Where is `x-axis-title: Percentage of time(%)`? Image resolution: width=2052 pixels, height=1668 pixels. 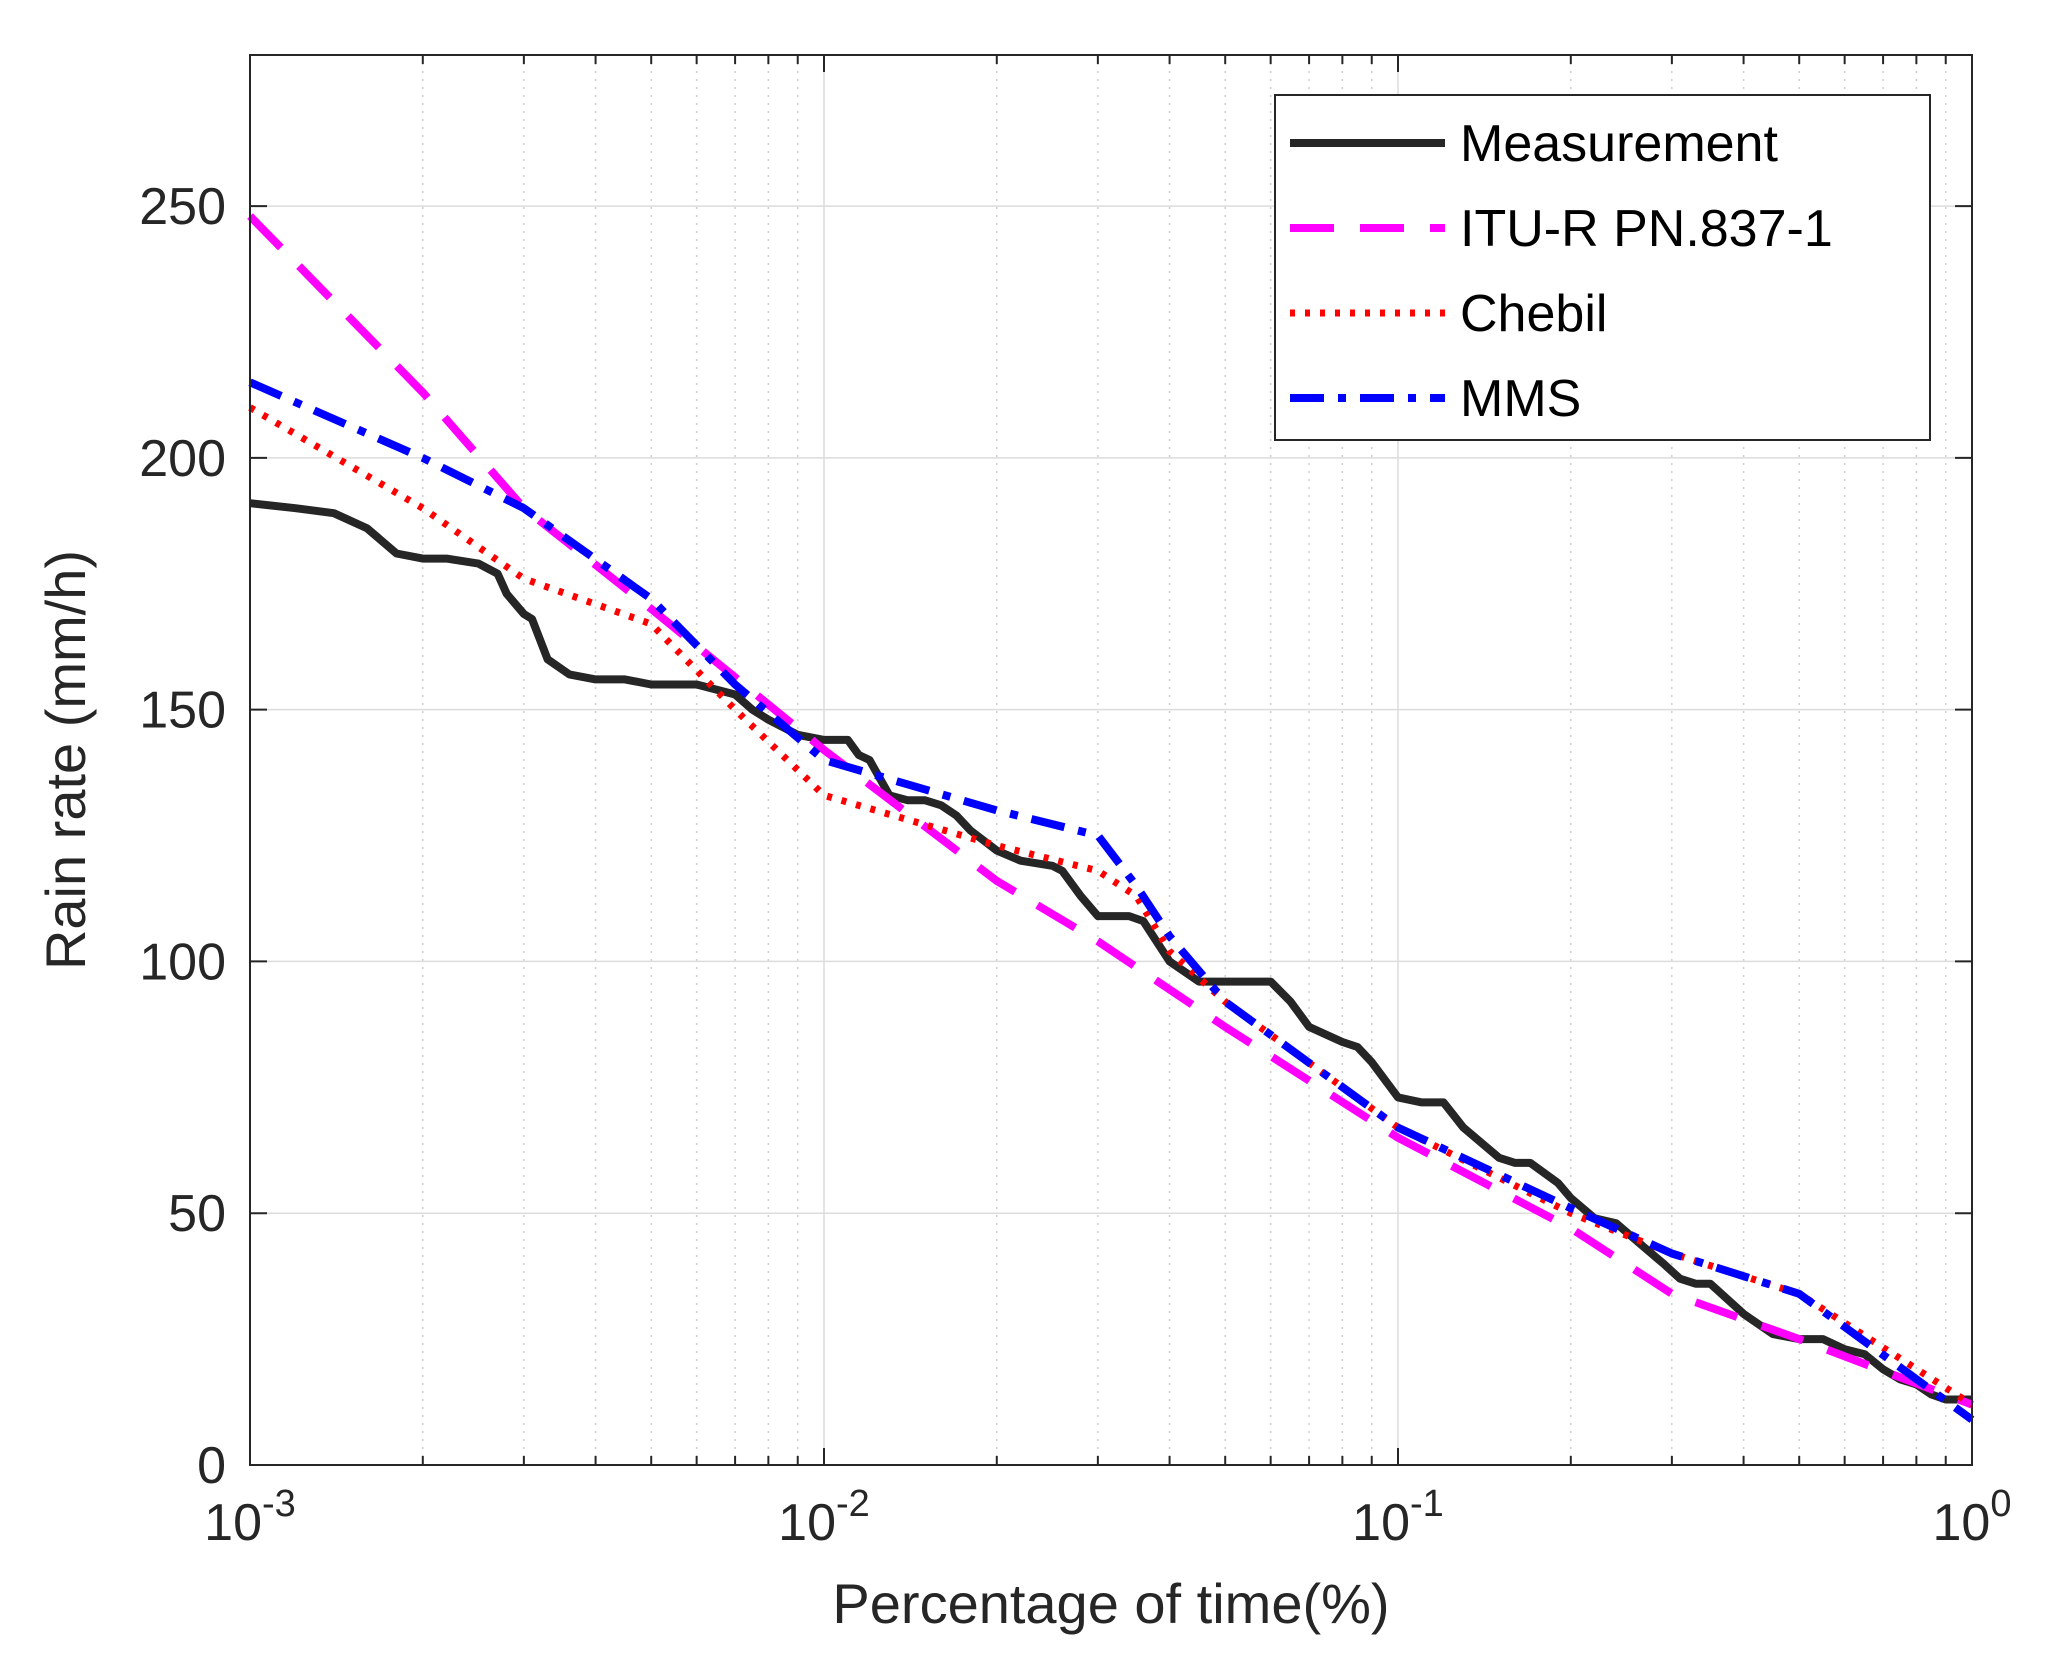
x-axis-title: Percentage of time(%) is located at coordinates (1110, 1603).